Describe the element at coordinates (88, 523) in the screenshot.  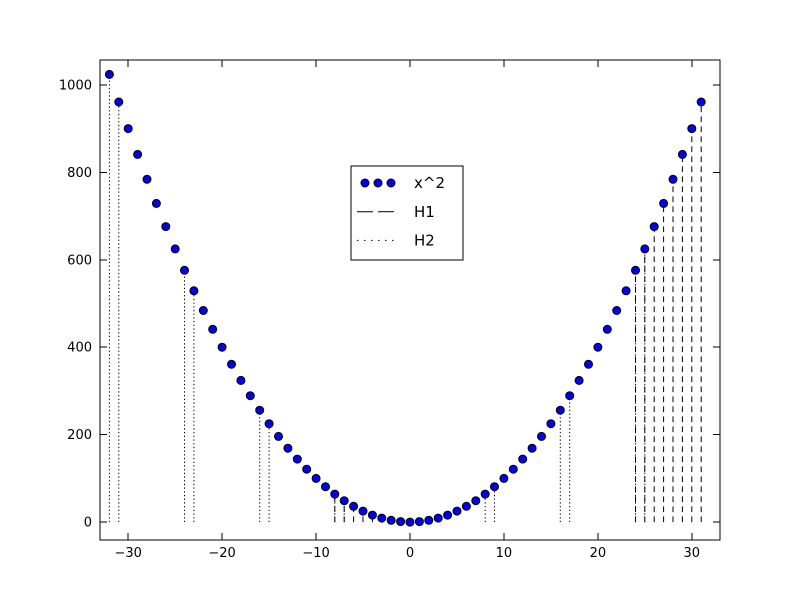
I see `y-tick-label: 0` at that location.